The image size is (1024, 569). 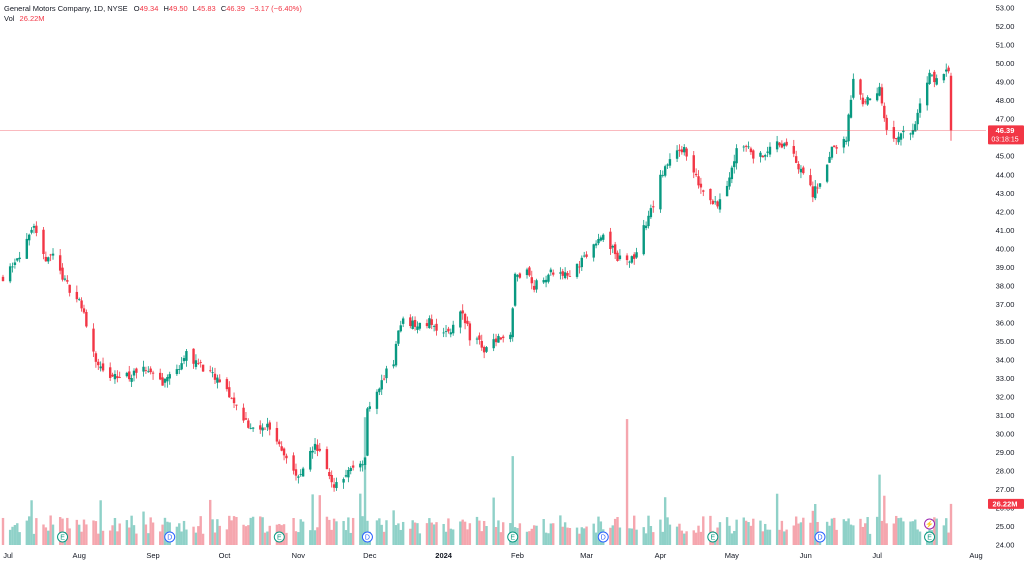 I want to click on y-tick-label: 52.00, so click(x=1005, y=26).